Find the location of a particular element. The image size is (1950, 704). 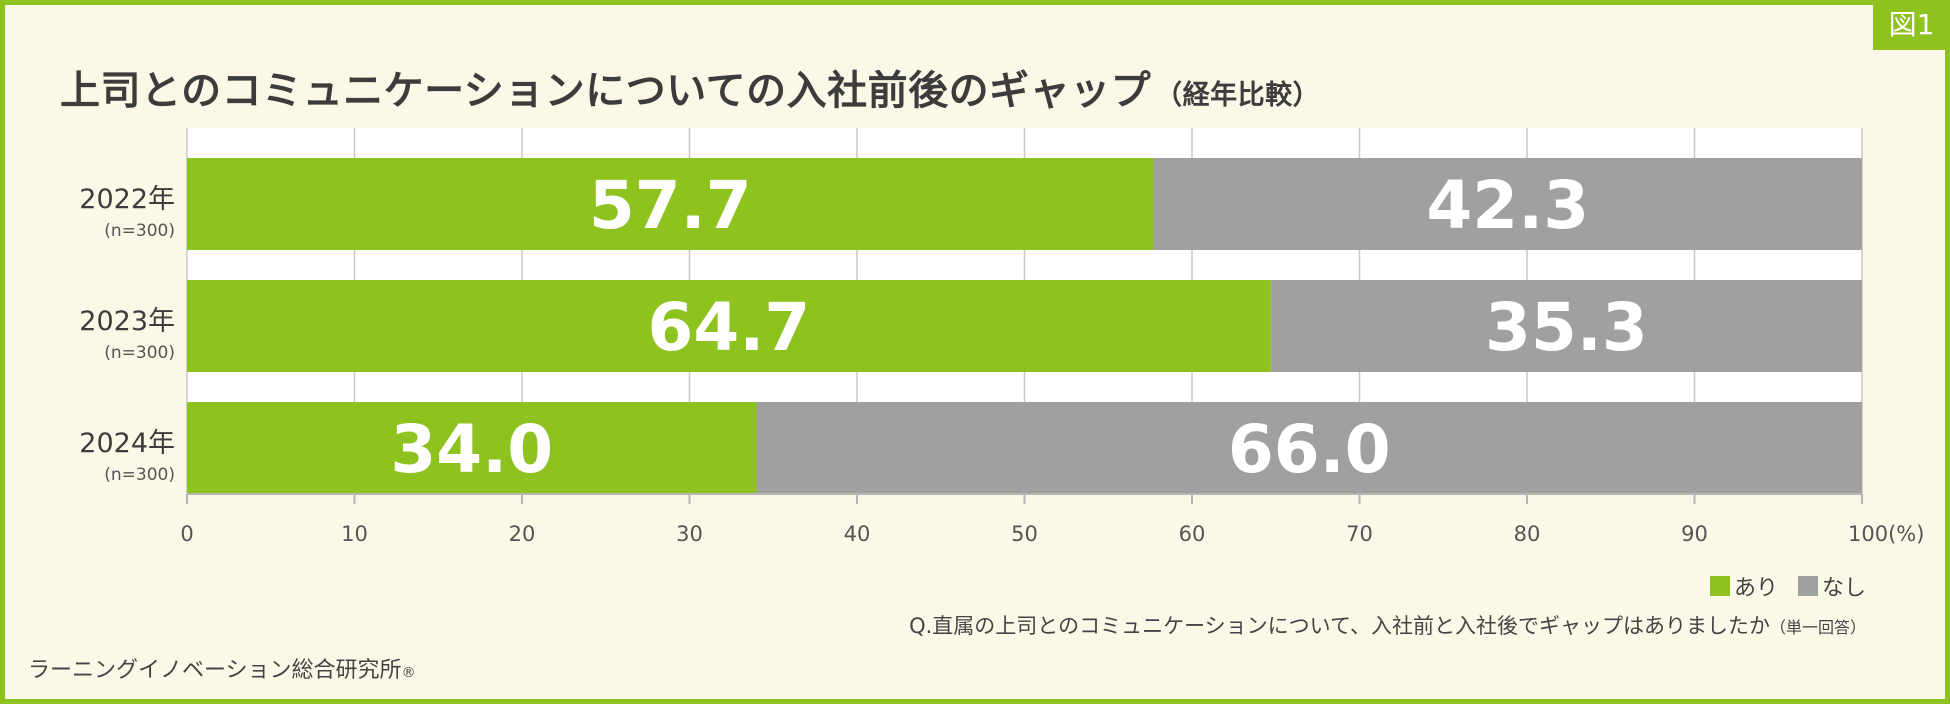

legend-label-nashi: なし is located at coordinates (1843, 588).